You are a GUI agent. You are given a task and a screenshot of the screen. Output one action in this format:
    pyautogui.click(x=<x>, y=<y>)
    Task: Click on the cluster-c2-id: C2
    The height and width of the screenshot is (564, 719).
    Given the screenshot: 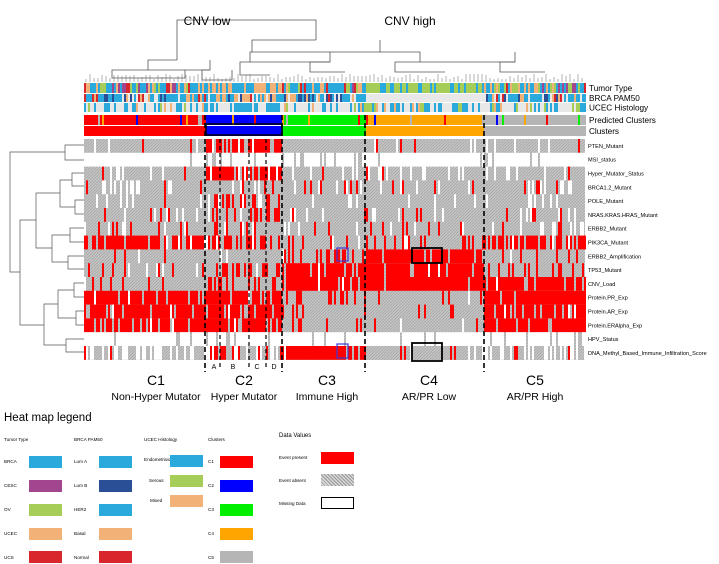 What is the action you would take?
    pyautogui.click(x=244, y=380)
    